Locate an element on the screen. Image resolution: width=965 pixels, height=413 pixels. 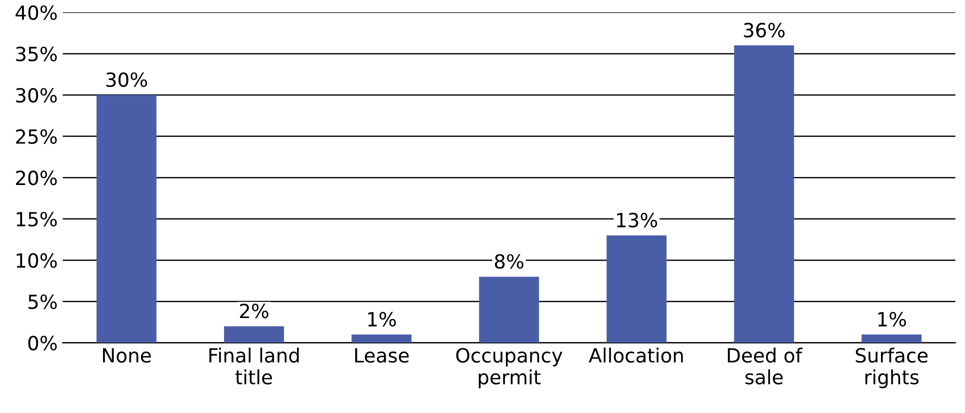
y-tick-label: 25% is located at coordinates (36, 136).